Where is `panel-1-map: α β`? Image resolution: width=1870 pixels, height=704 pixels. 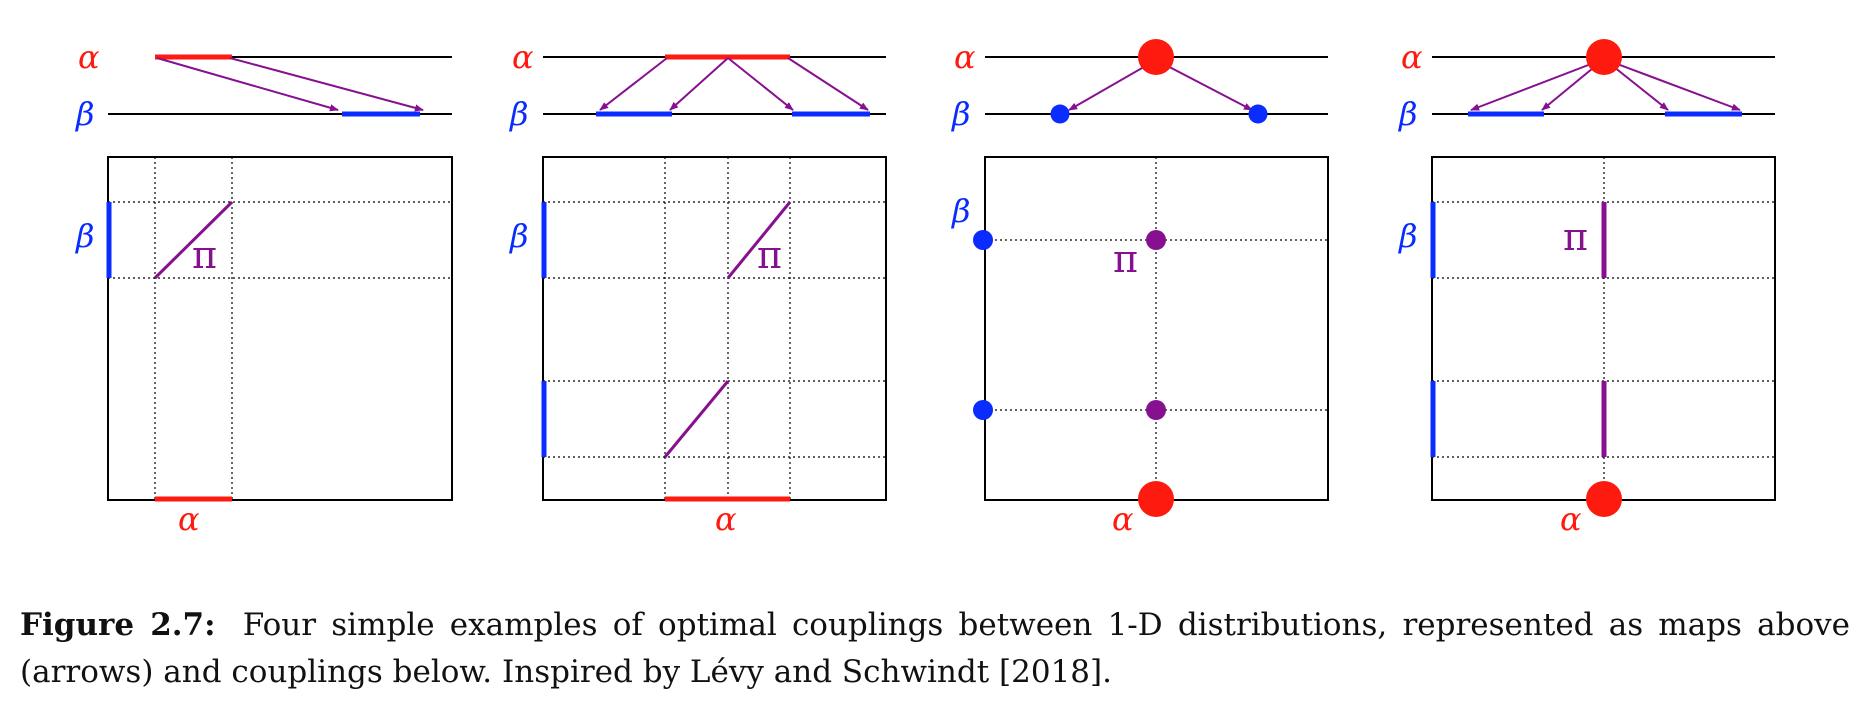 panel-1-map: α β is located at coordinates (263, 85).